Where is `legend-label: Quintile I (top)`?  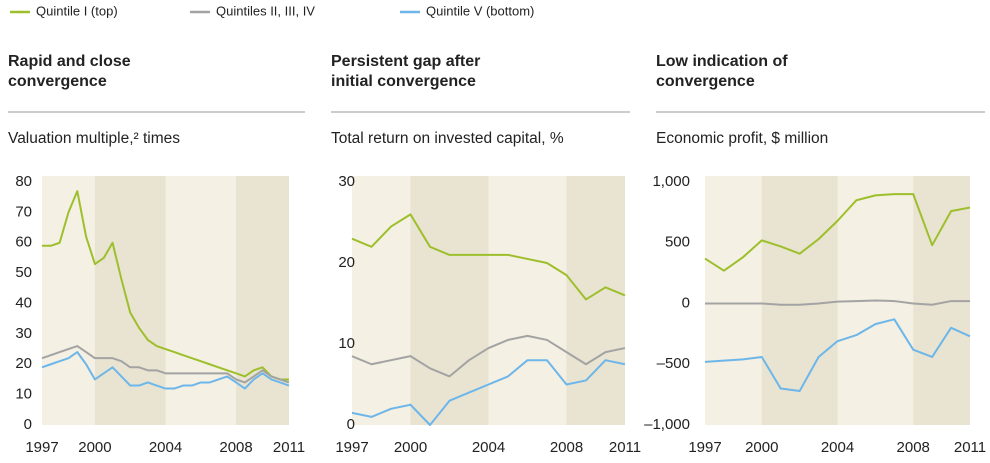
legend-label: Quintile I (top) is located at coordinates (77, 10).